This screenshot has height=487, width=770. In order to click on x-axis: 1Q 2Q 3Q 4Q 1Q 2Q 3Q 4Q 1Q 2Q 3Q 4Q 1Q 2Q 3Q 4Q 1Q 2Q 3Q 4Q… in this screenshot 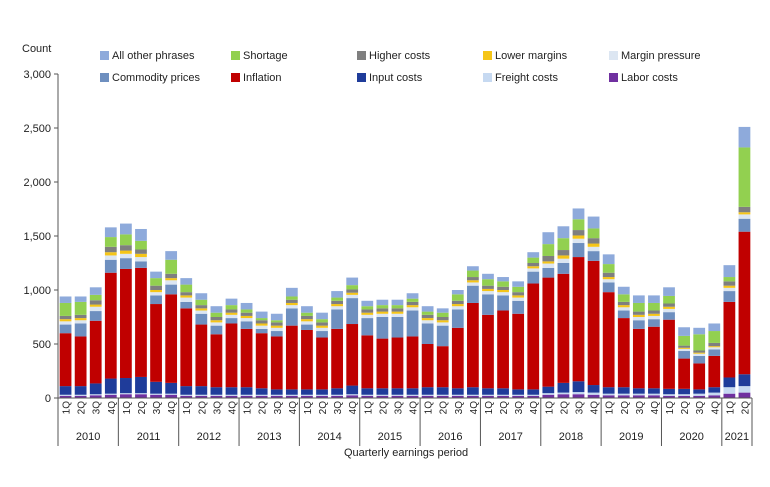, I will do `click(405, 421)`.